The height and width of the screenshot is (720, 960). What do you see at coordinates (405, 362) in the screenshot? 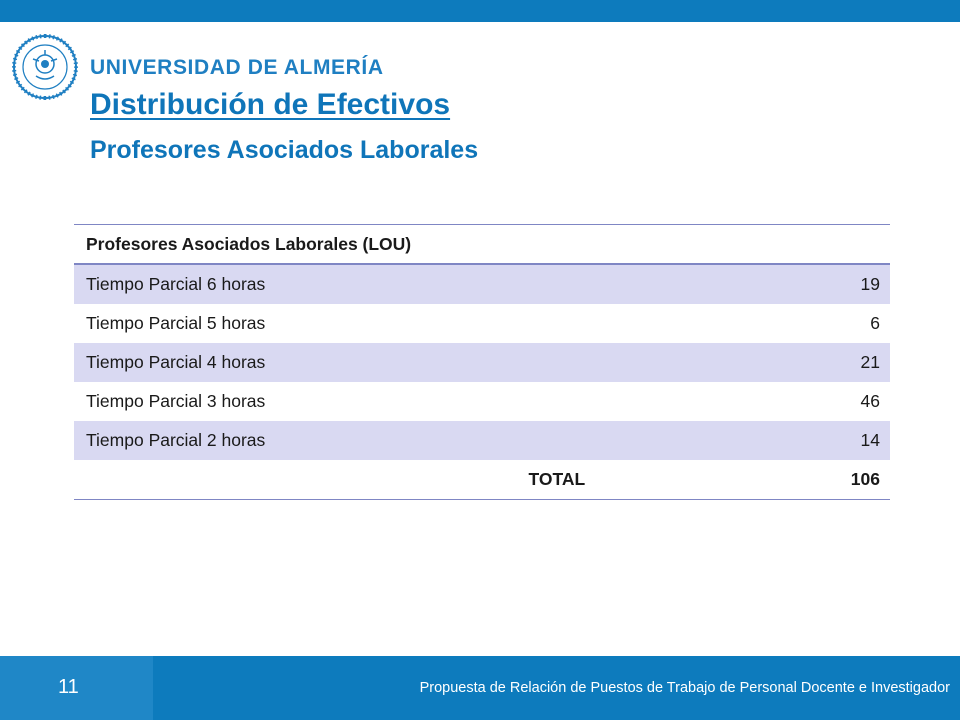
I see `row-label: Tiempo Parcial 4 horas` at bounding box center [405, 362].